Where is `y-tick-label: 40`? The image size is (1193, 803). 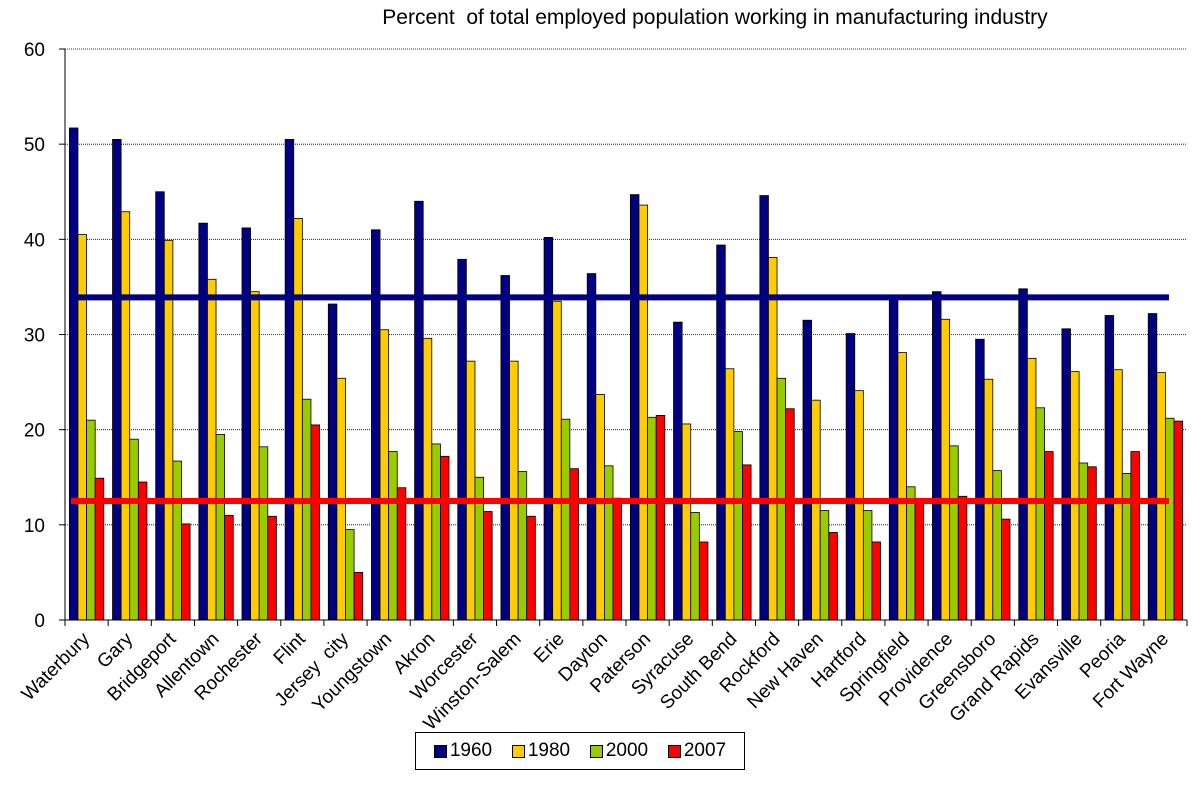 y-tick-label: 40 is located at coordinates (34, 240).